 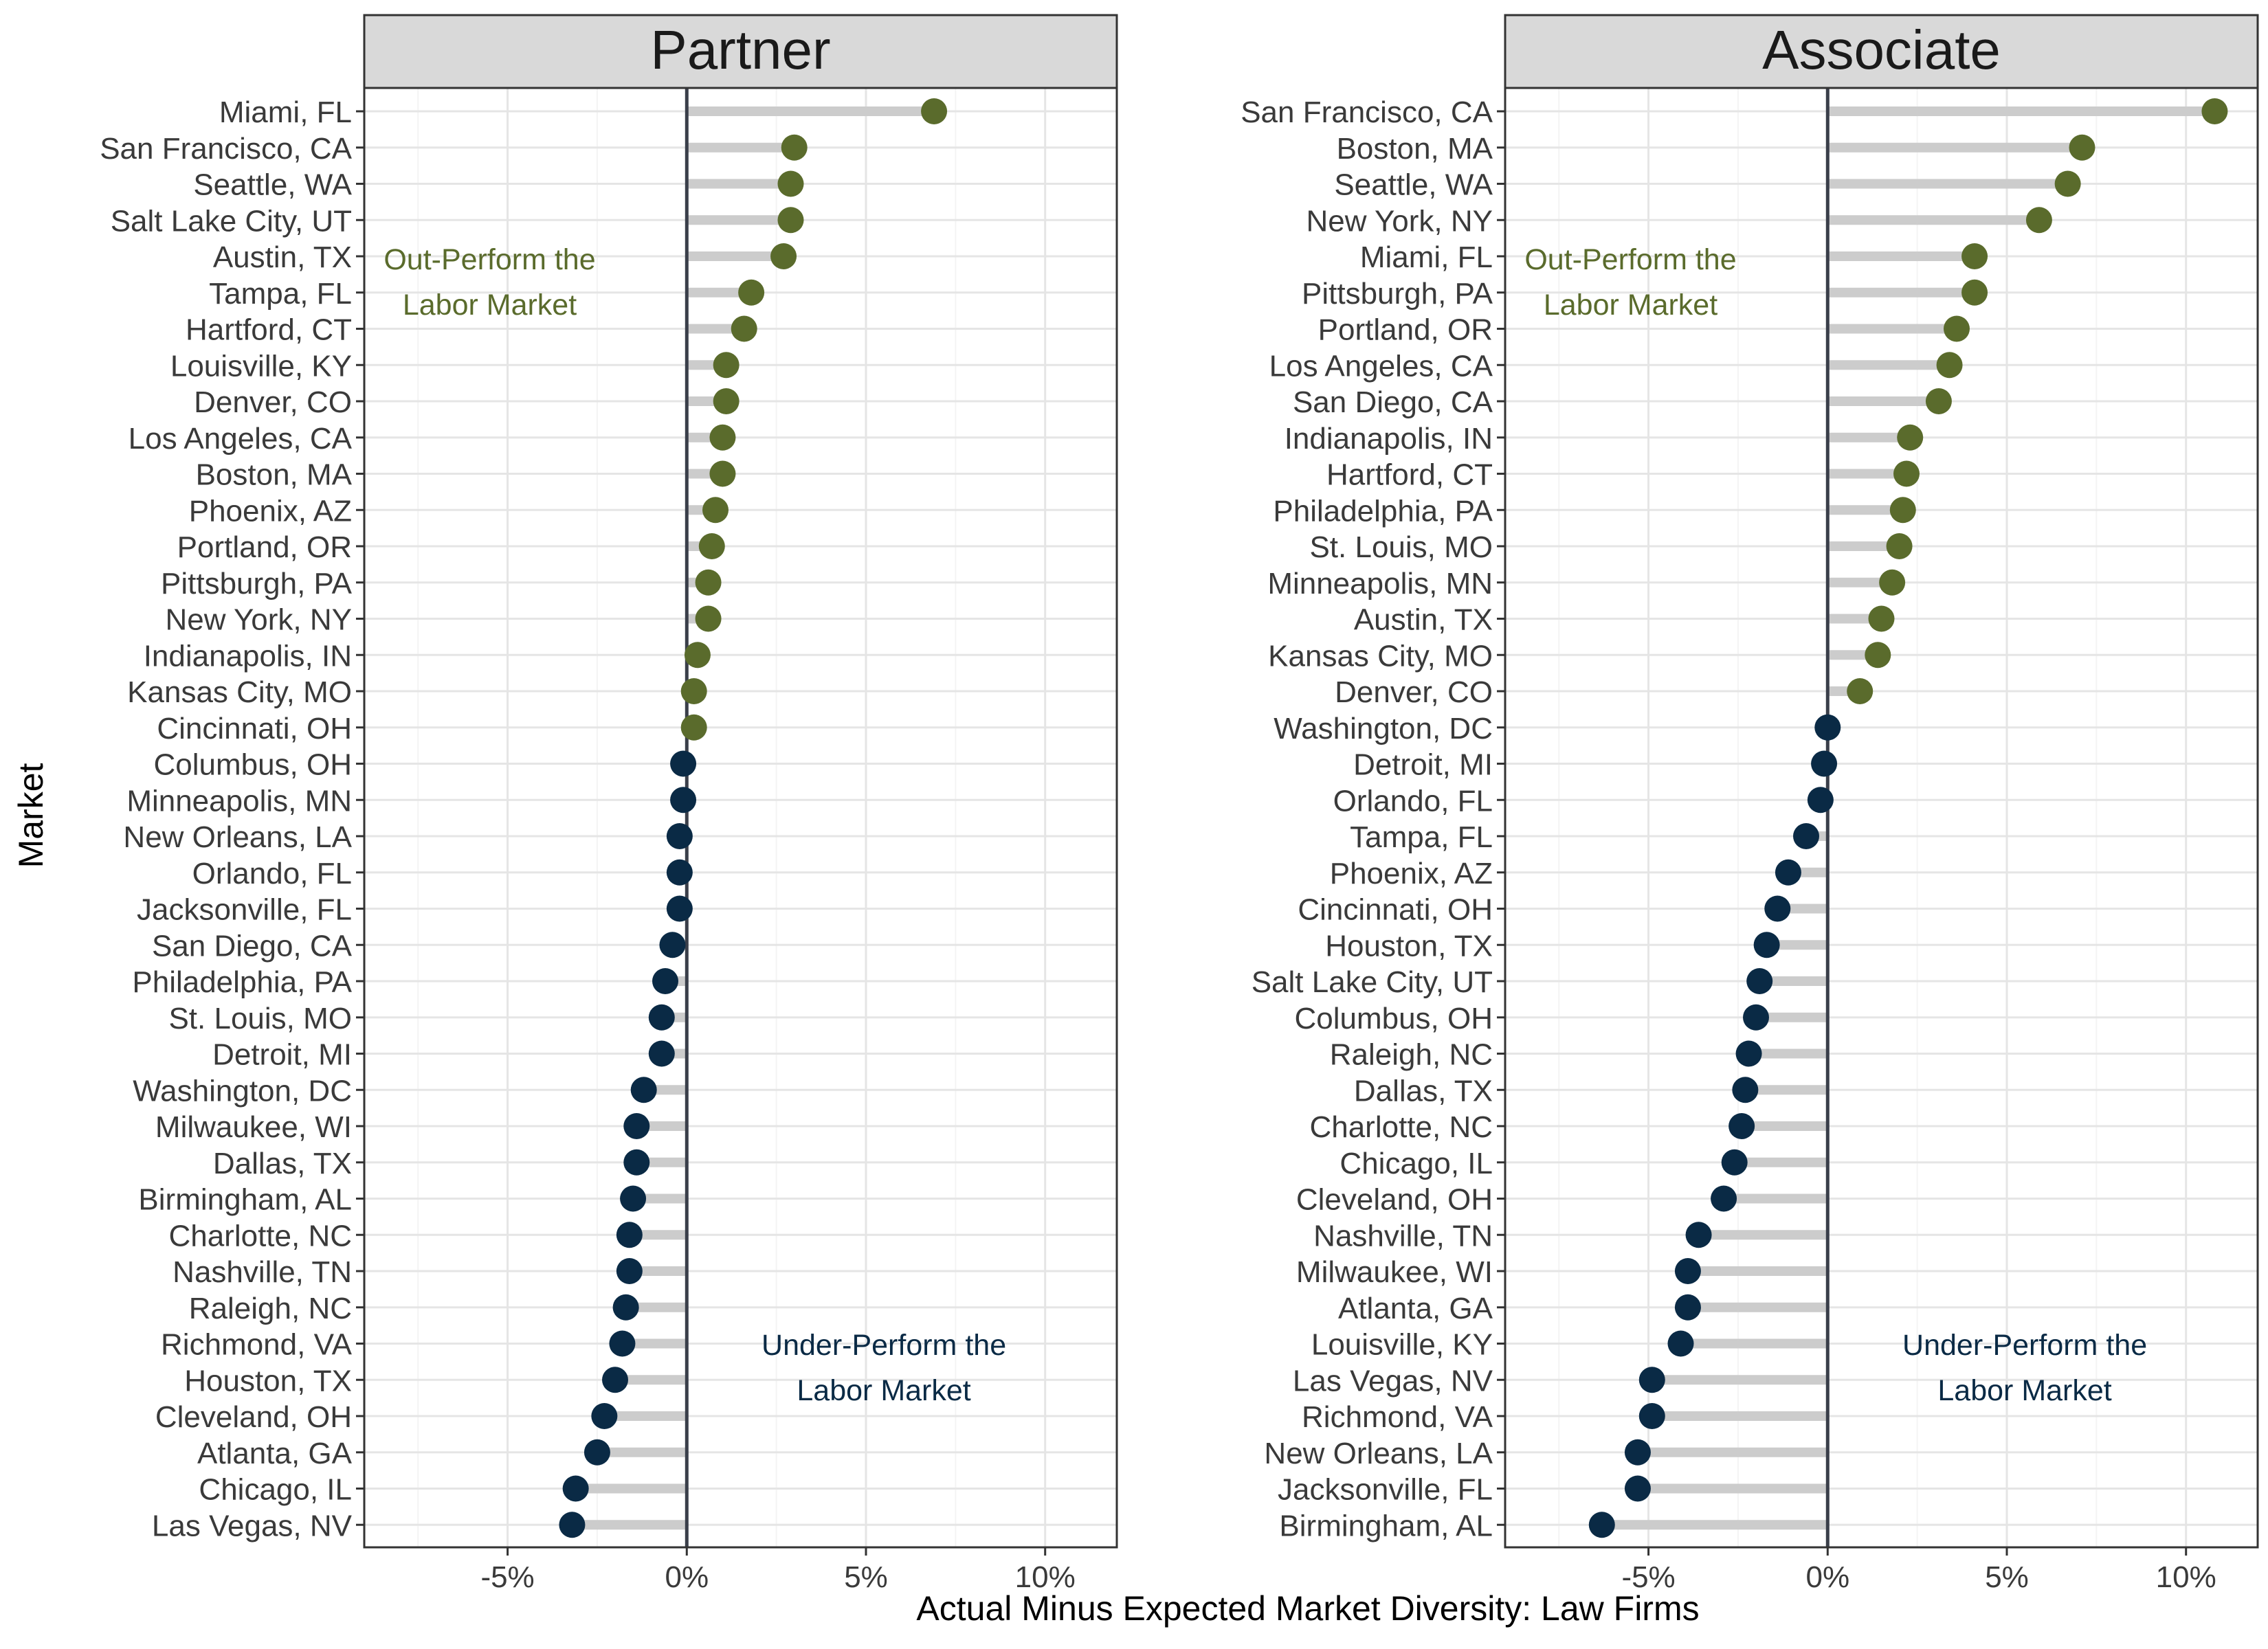 I want to click on y-tick-label: Milwaukee, WI, so click(x=254, y=1127).